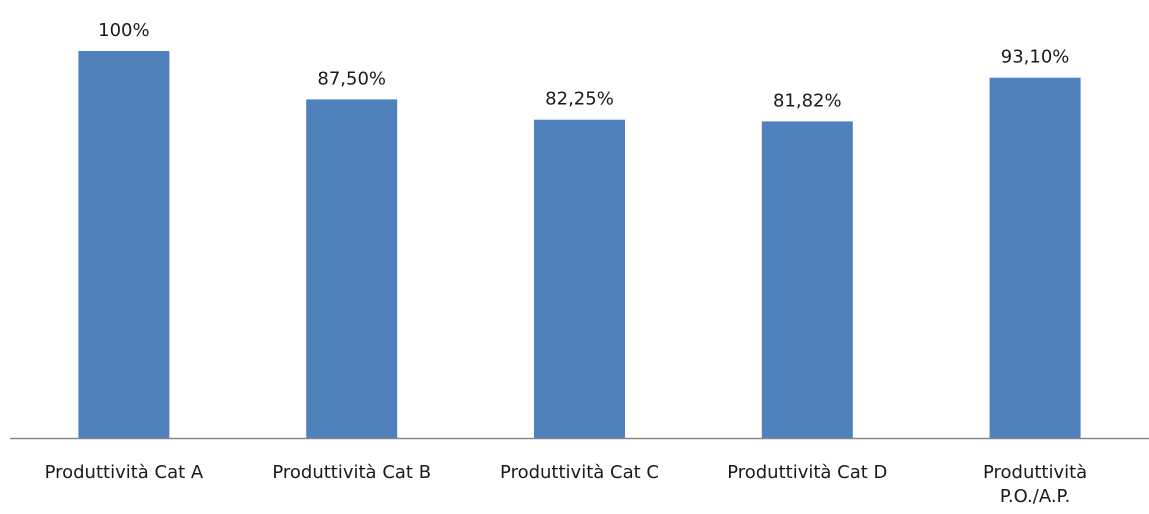  Describe the element at coordinates (583, 65) in the screenshot. I see `value-labels-group: 100% 87,50% 82,25% 81,82% 93,10%` at that location.